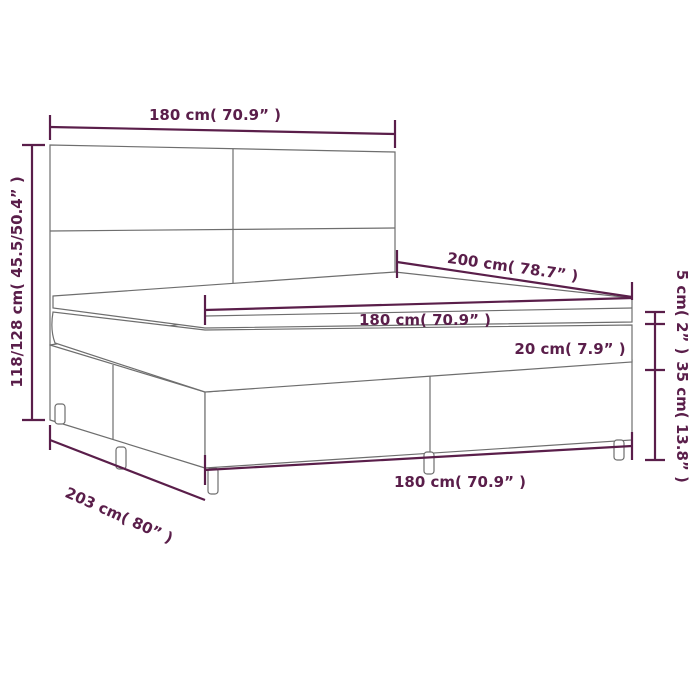 The image size is (700, 700). I want to click on dim-length, so click(514, 279).